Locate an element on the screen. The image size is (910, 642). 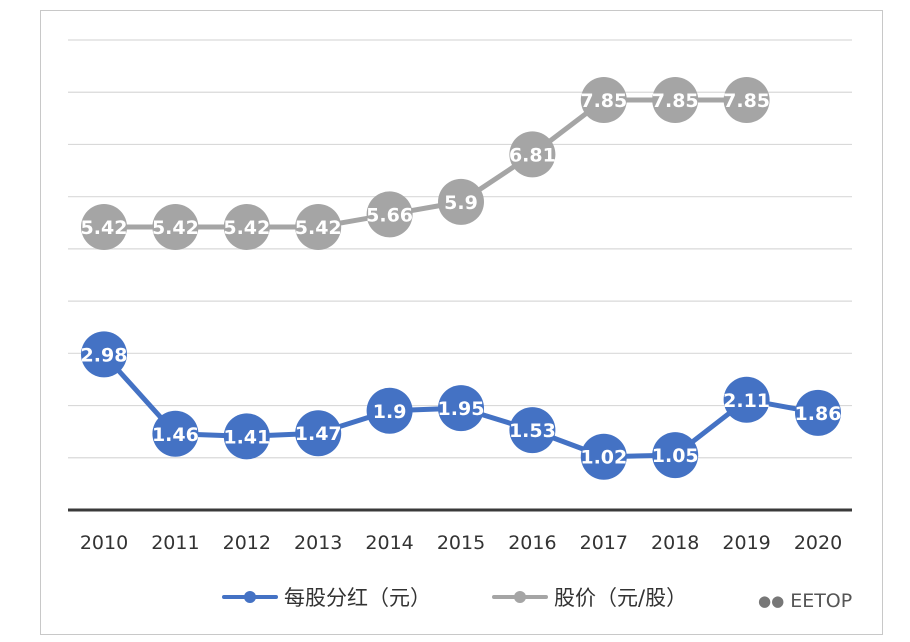
legend-label-dividend: 每股分红（元） is located at coordinates (357, 598).